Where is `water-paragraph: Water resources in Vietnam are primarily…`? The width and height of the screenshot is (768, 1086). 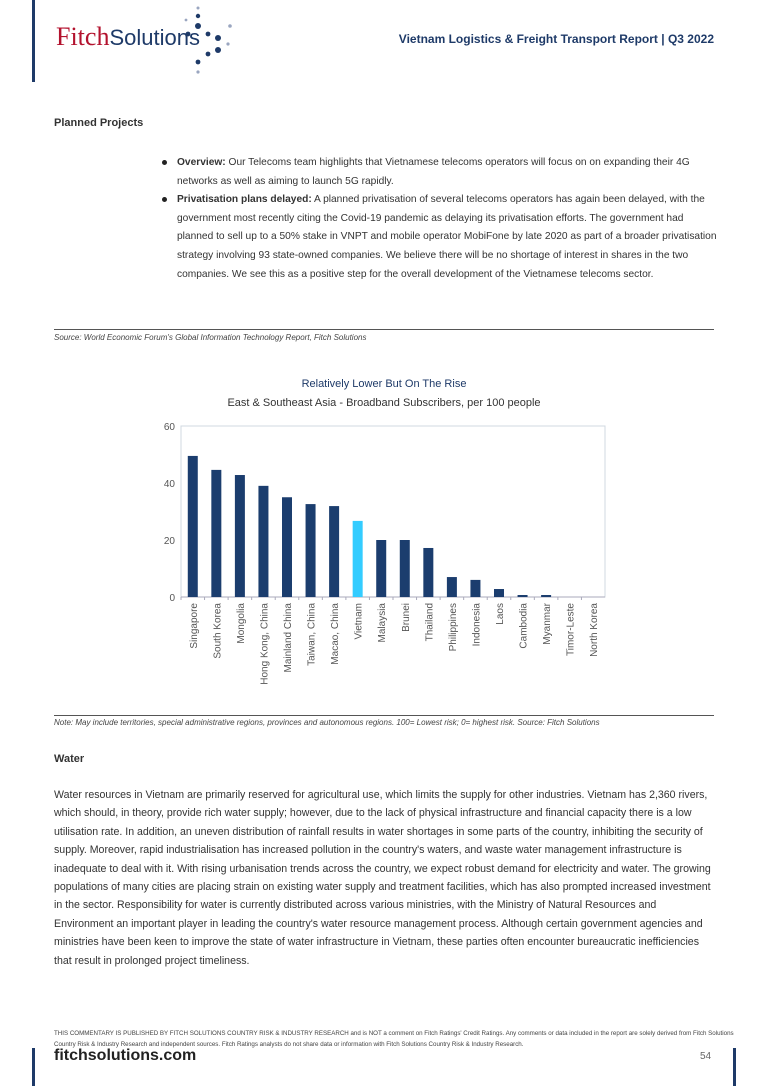 water-paragraph: Water resources in Vietnam are primarily… is located at coordinates (382, 878).